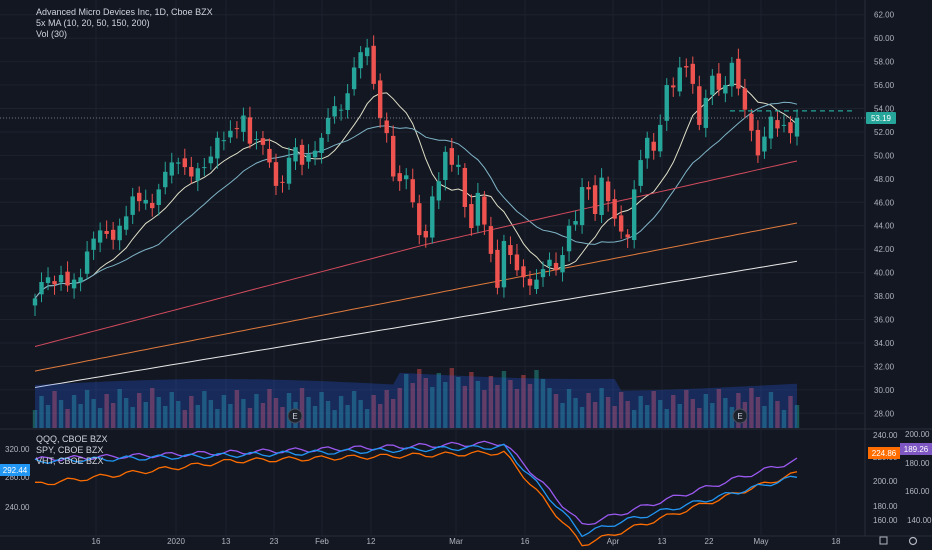 This screenshot has width=932, height=550. What do you see at coordinates (70, 450) in the screenshot?
I see `compare-legend-spy: SPY, CBOE BZX` at bounding box center [70, 450].